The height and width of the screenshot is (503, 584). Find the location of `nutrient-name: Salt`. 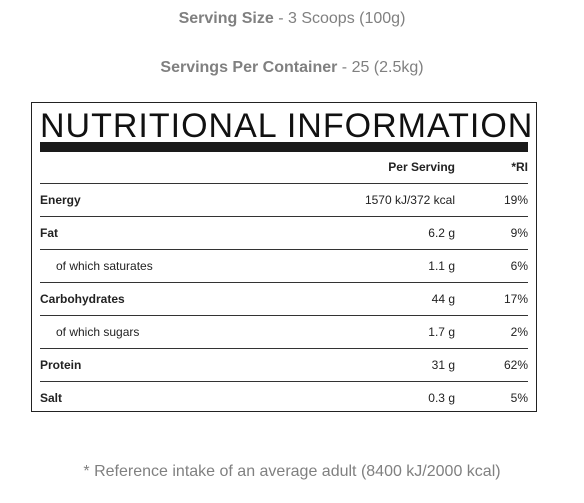

nutrient-name: Salt is located at coordinates (51, 398).